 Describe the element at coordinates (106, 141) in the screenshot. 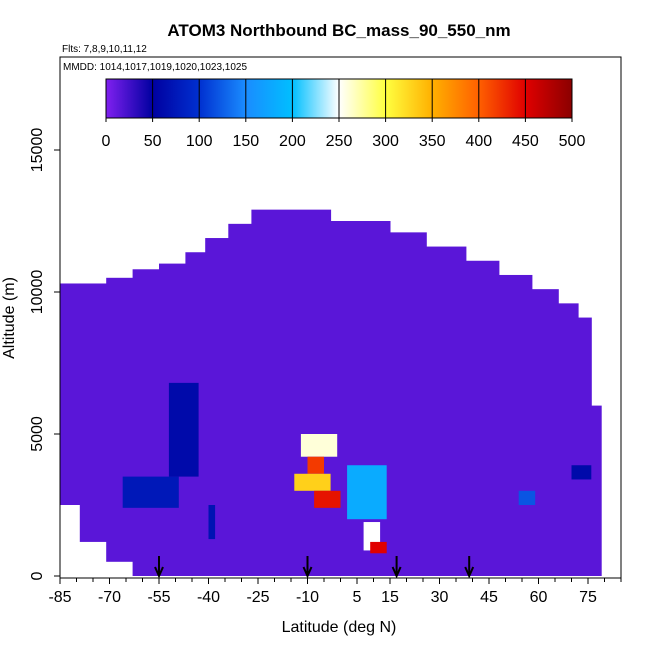

I see `colorbar-tick-label: 0` at that location.